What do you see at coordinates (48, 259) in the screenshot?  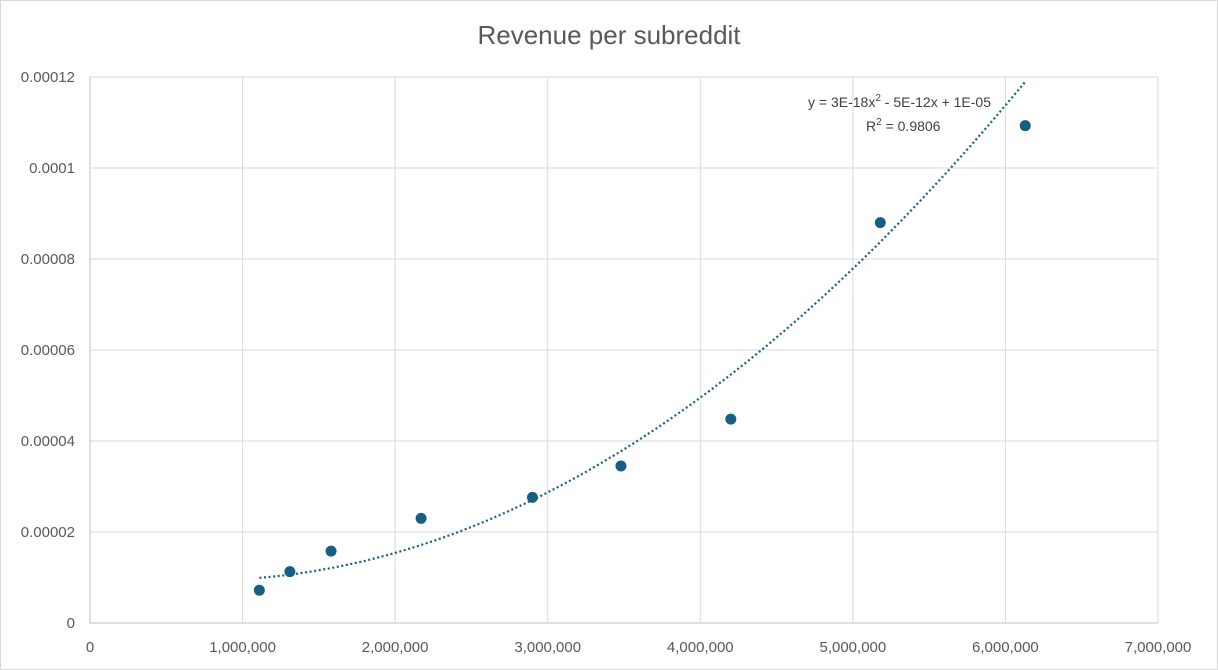 I see `y-tick-label: 0.00008` at bounding box center [48, 259].